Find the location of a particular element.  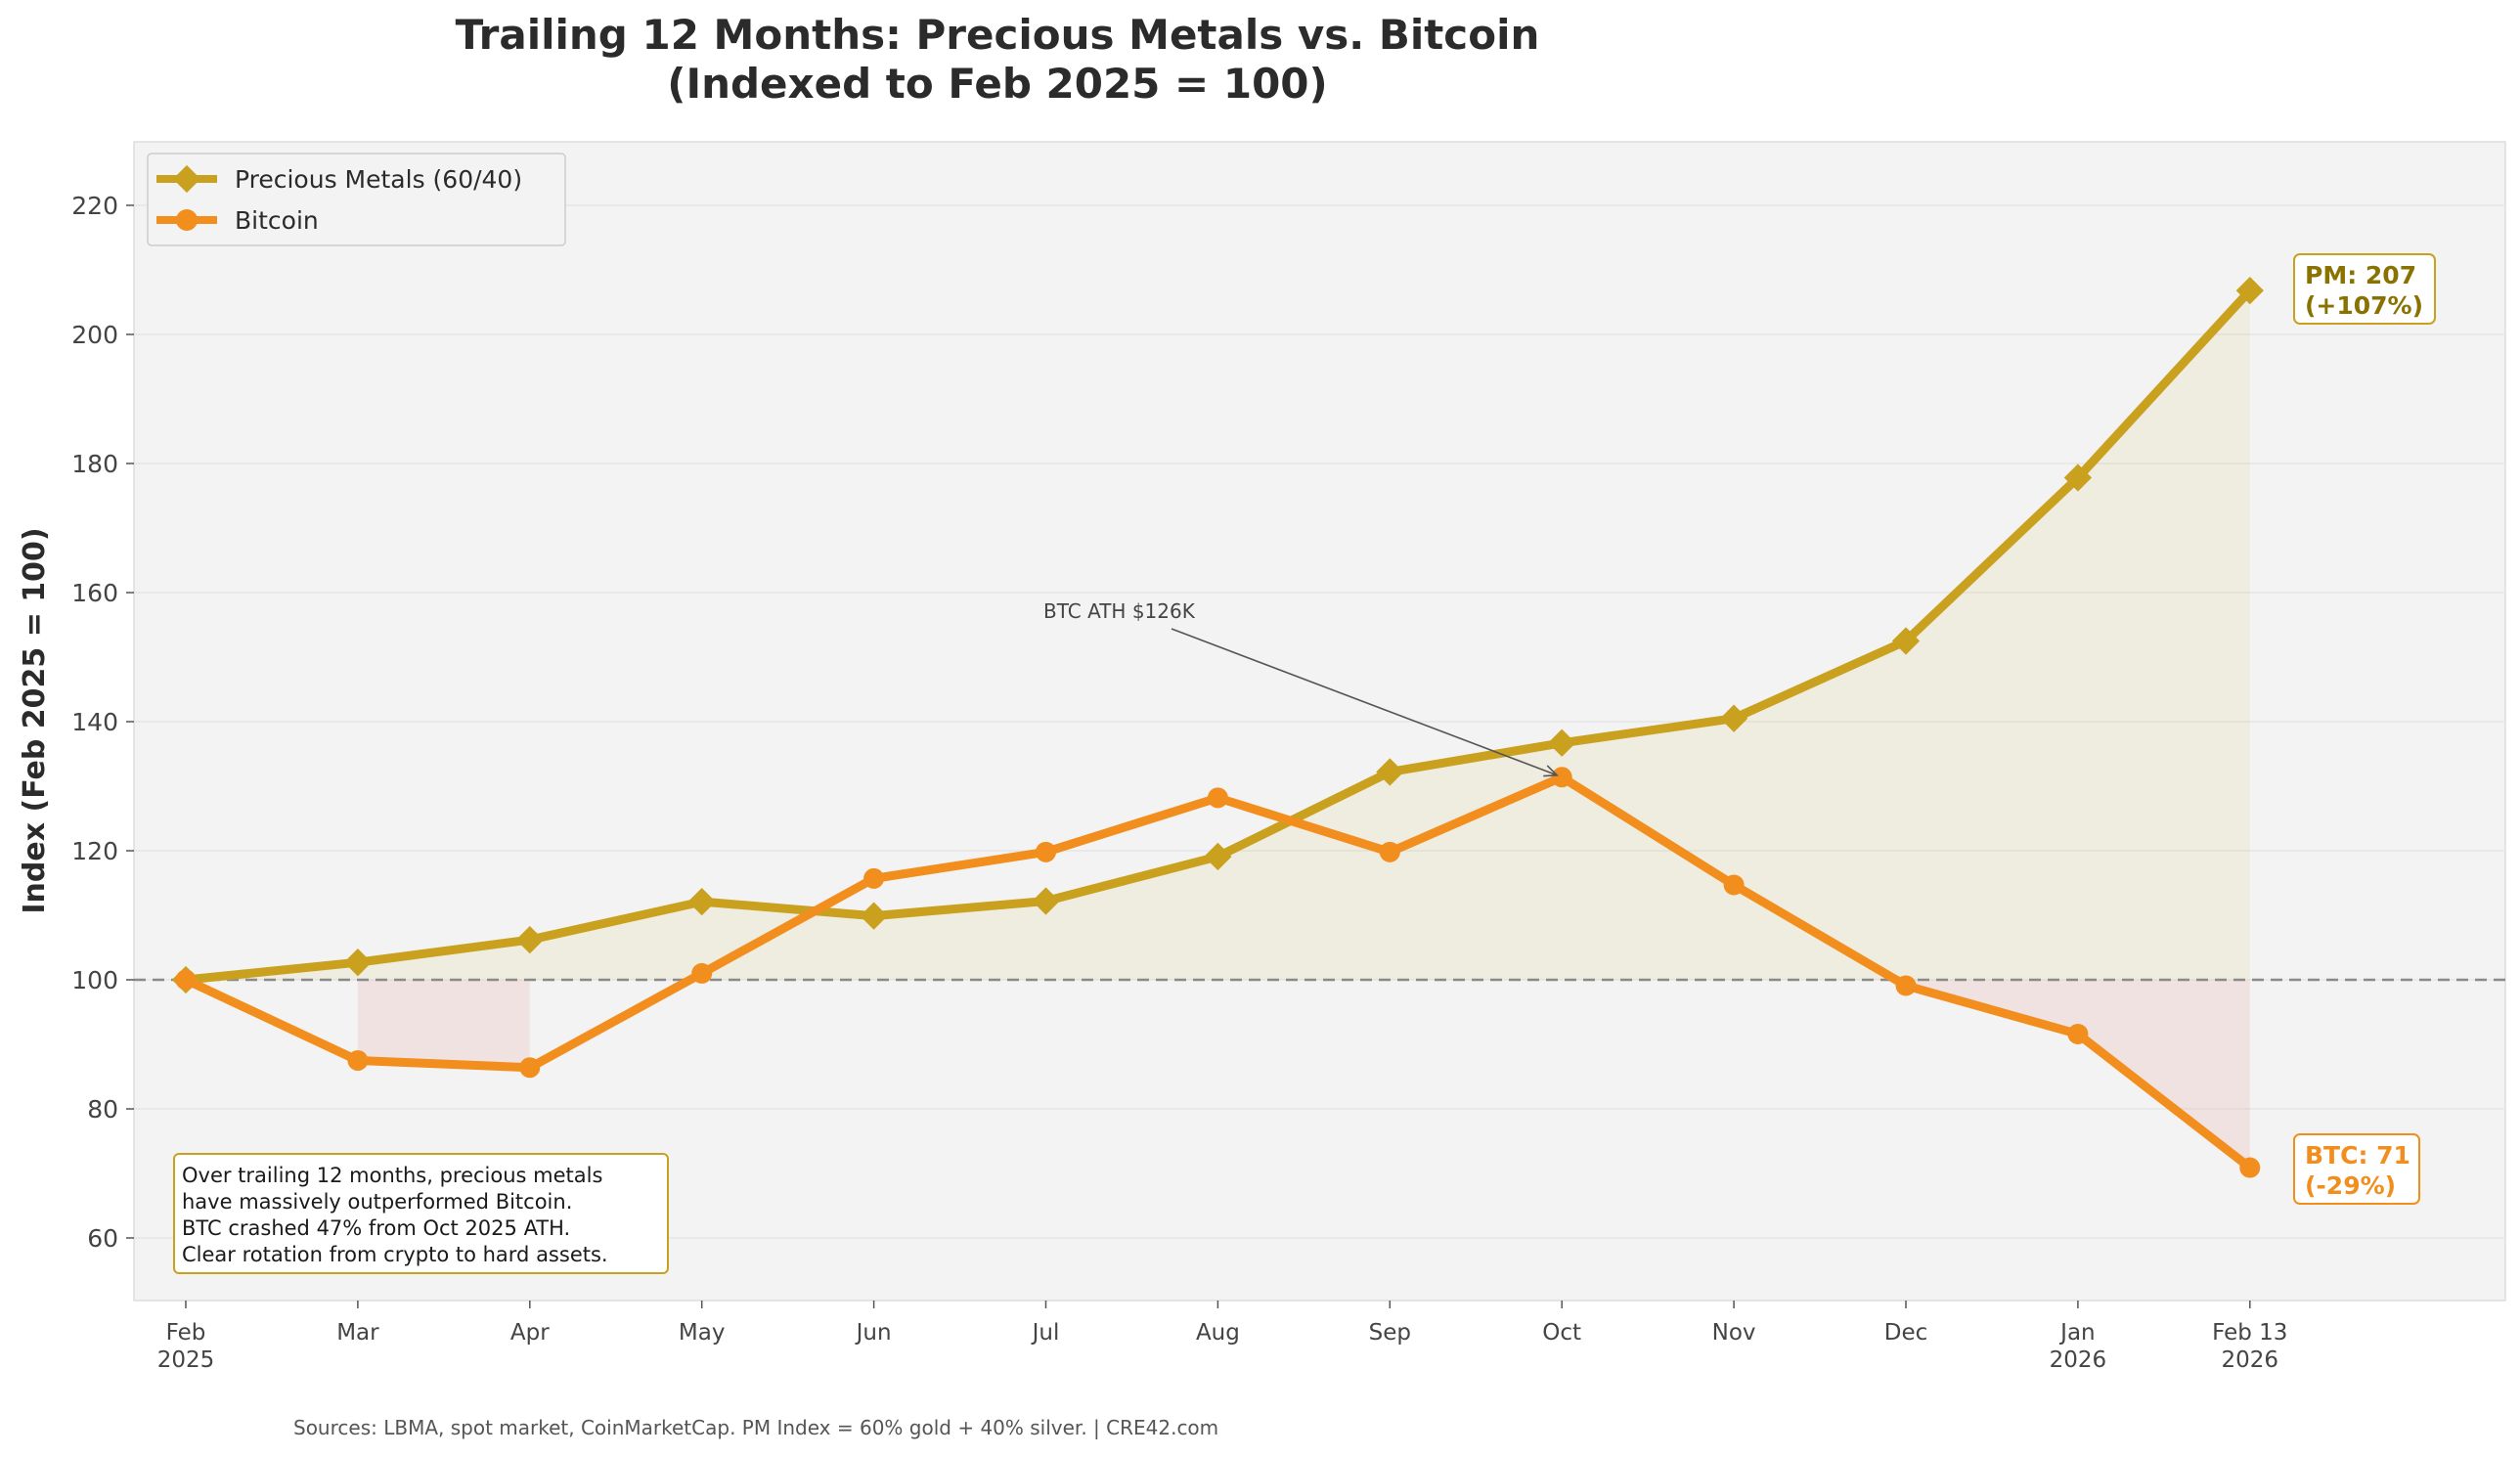

chart-subtitle: (Indexed to Feb 2025 = 100) is located at coordinates (997, 84).